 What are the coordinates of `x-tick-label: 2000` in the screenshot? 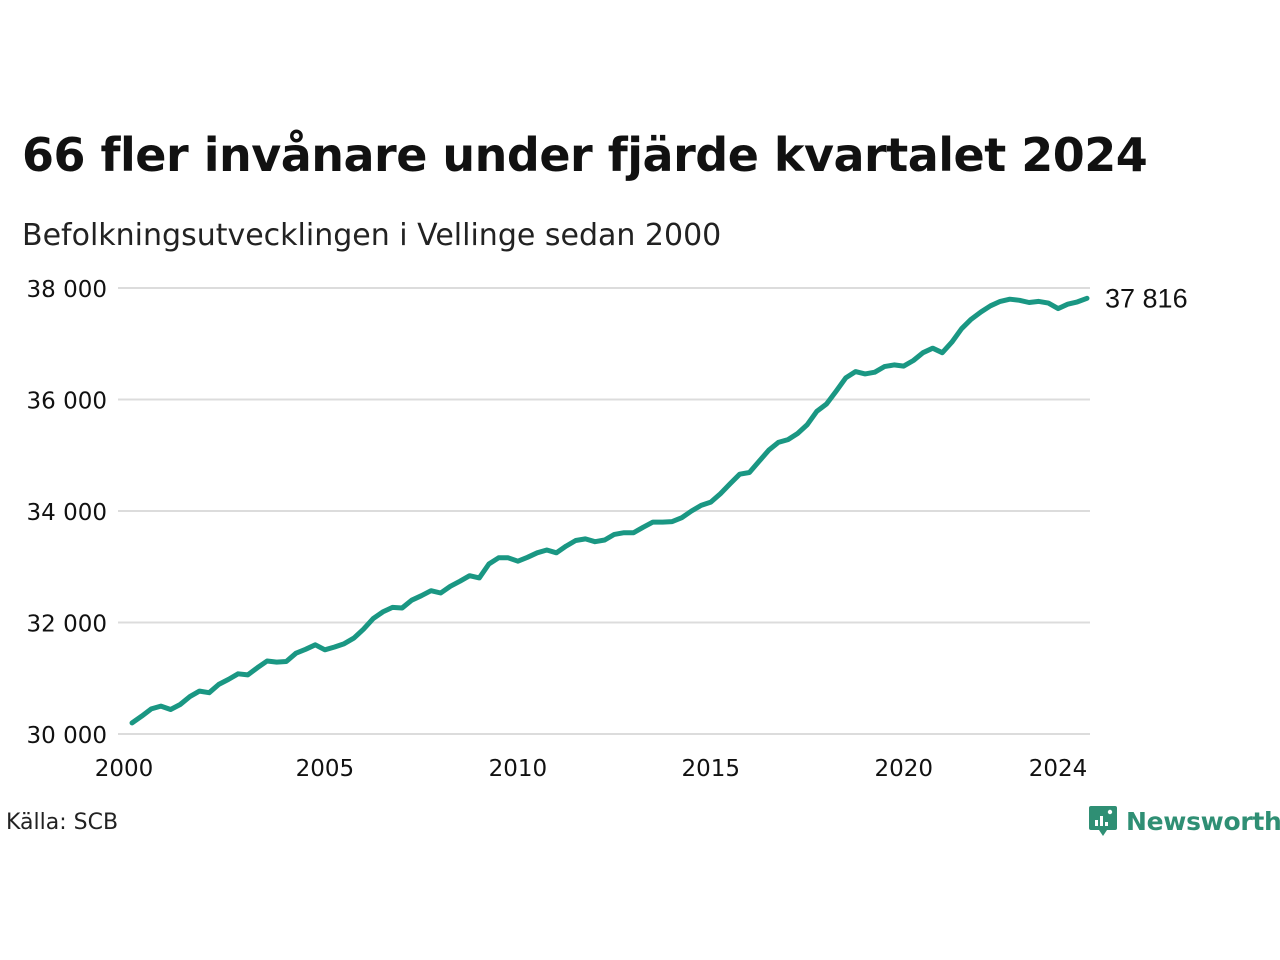 It's located at (124, 769).